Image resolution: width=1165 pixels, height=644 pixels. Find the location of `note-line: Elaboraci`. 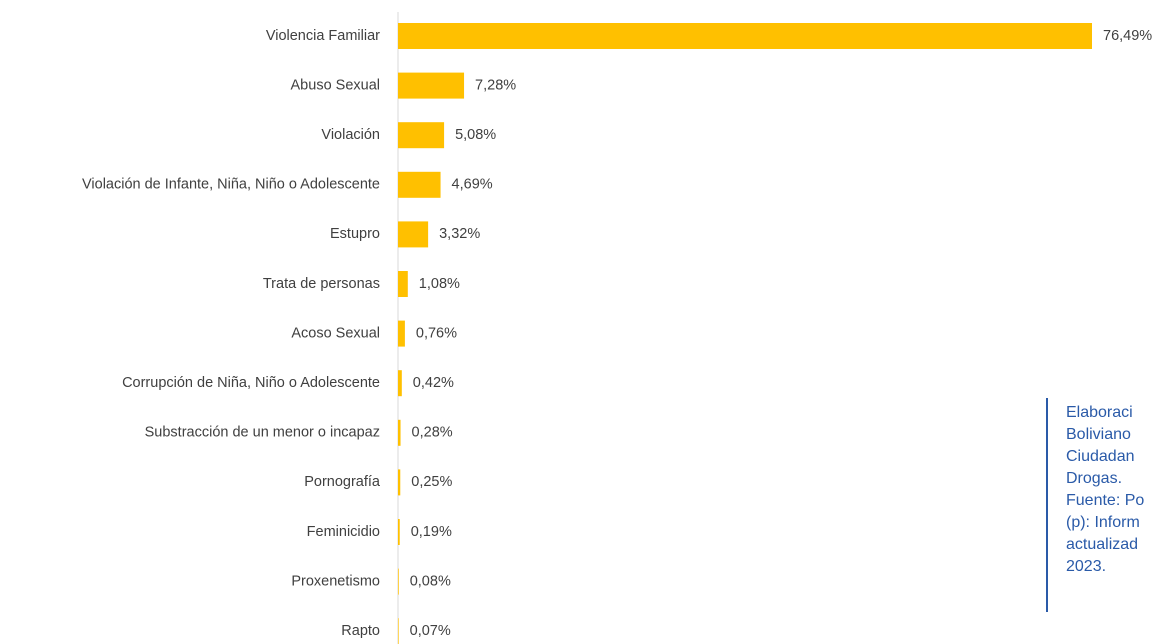

note-line: Elaboraci is located at coordinates (1099, 412).